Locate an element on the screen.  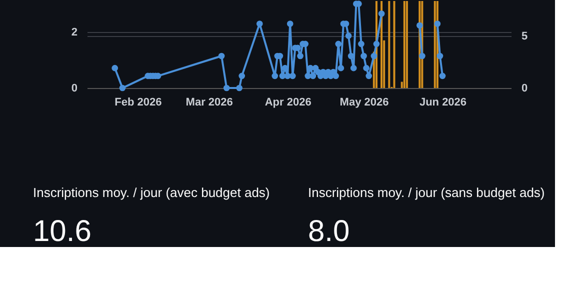
y2-tick-label: 0 is located at coordinates (525, 88).